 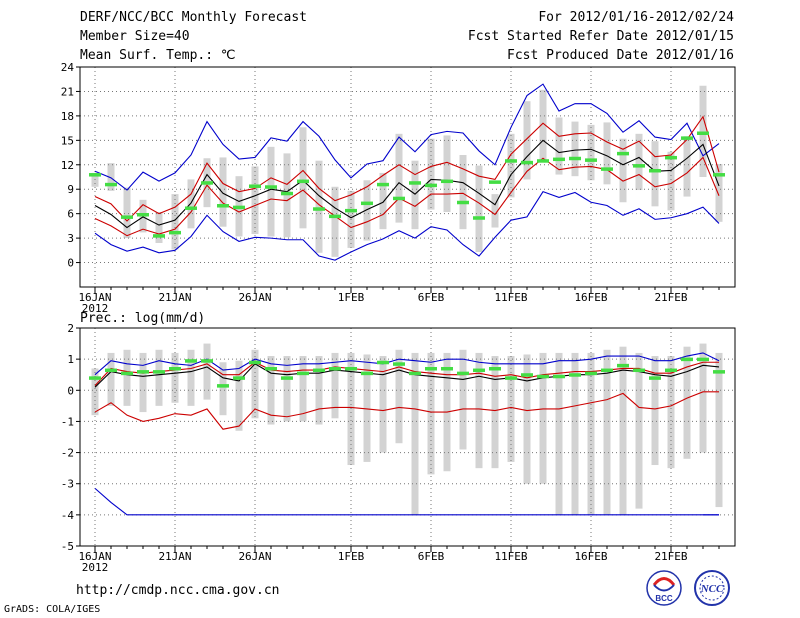 I want to click on temp-line-upper, so click(x=407, y=168).